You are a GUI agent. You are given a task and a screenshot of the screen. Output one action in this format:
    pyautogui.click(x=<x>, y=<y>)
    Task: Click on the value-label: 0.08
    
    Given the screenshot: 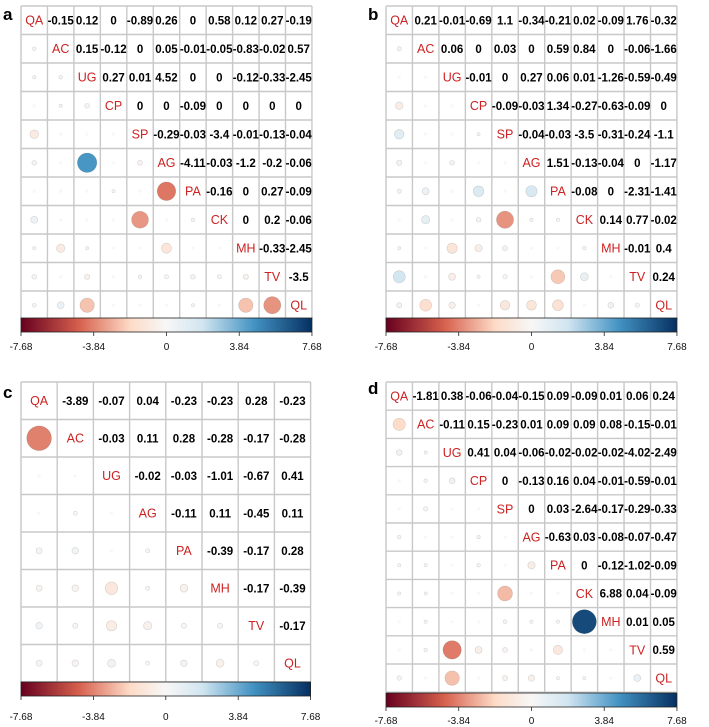 What is the action you would take?
    pyautogui.click(x=611, y=425)
    